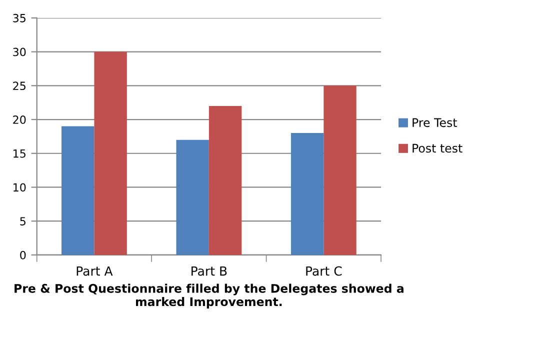 The height and width of the screenshot is (345, 542). What do you see at coordinates (19, 18) in the screenshot?
I see `y-tick-label: 35` at bounding box center [19, 18].